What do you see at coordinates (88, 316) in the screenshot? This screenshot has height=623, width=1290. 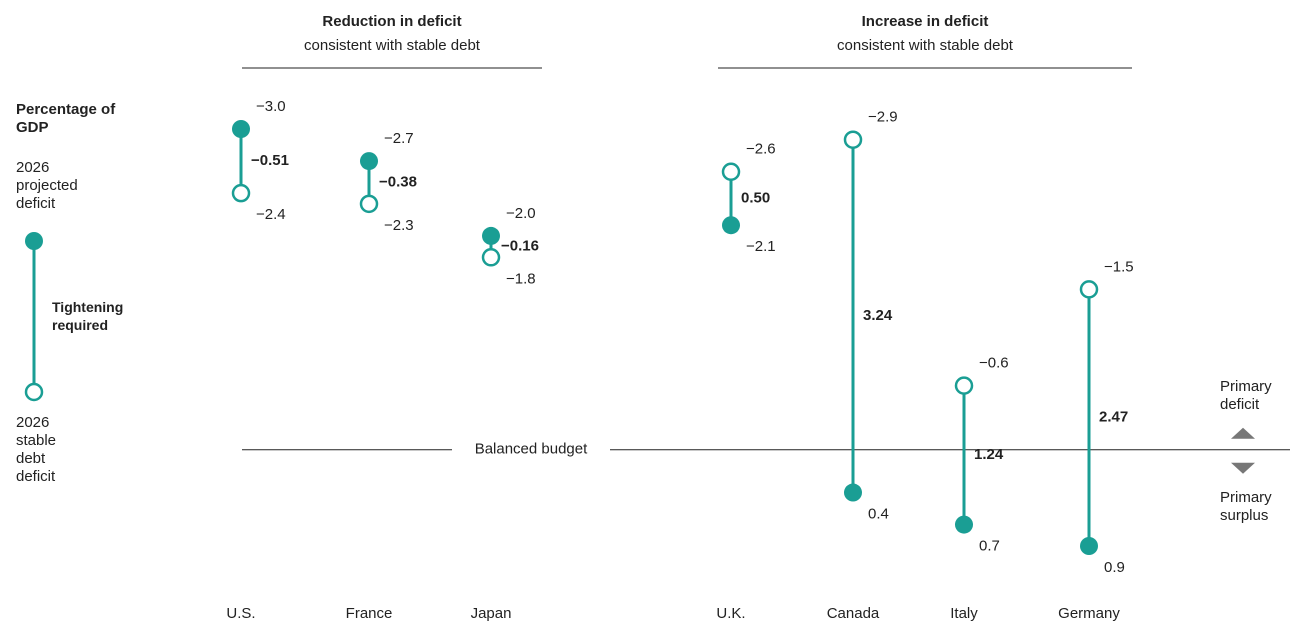 I see `legend-connector: Tightening required` at bounding box center [88, 316].